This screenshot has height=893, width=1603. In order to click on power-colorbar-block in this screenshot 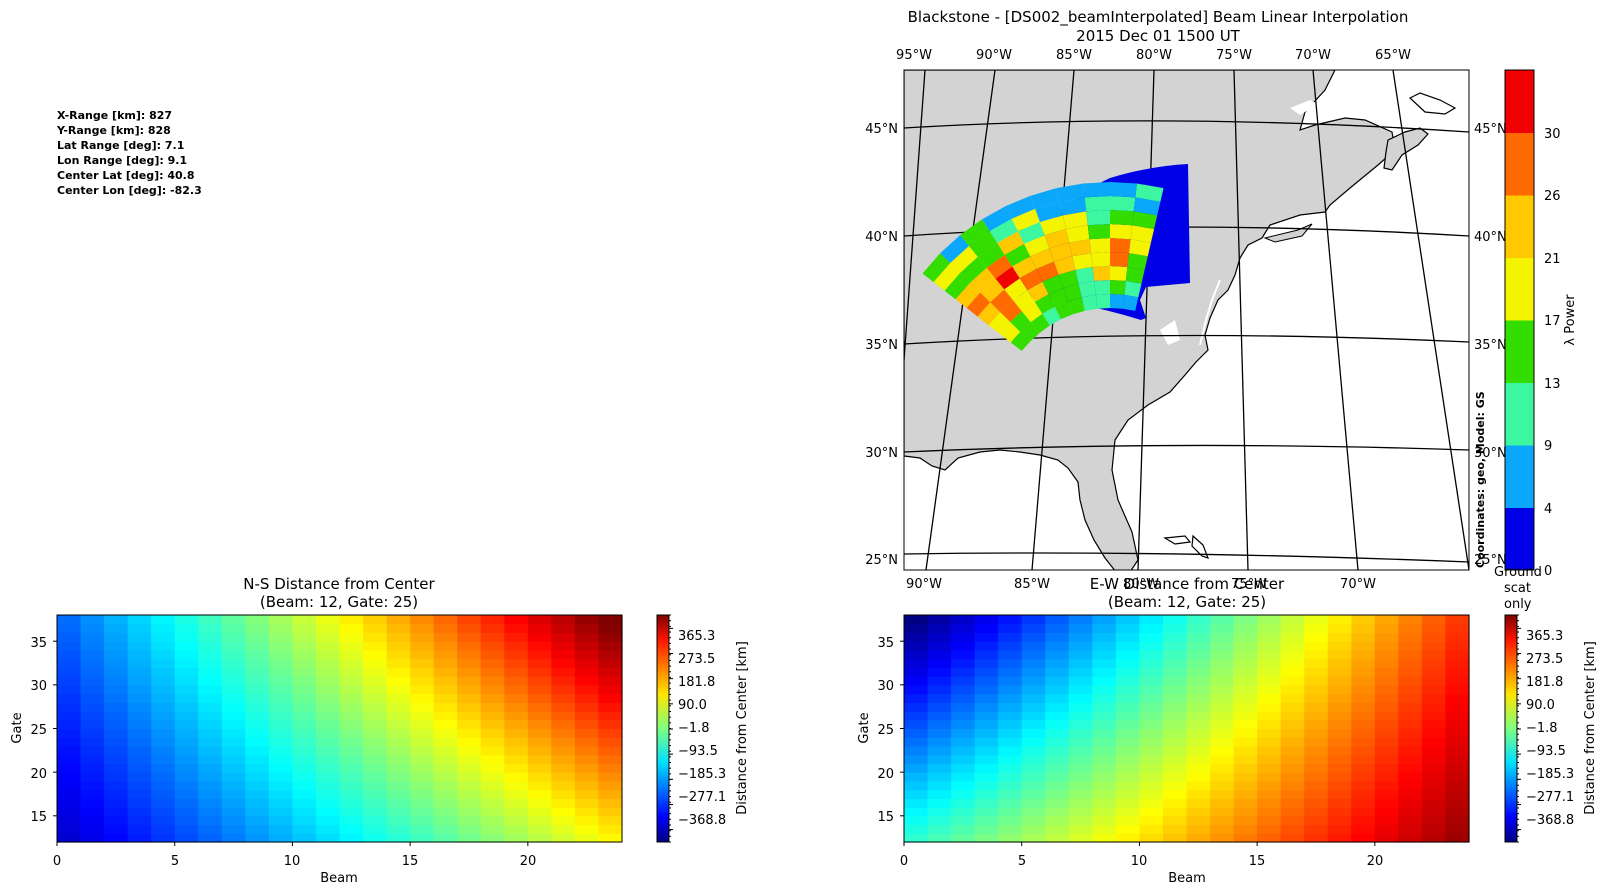, I will do `click(1519, 351)`.